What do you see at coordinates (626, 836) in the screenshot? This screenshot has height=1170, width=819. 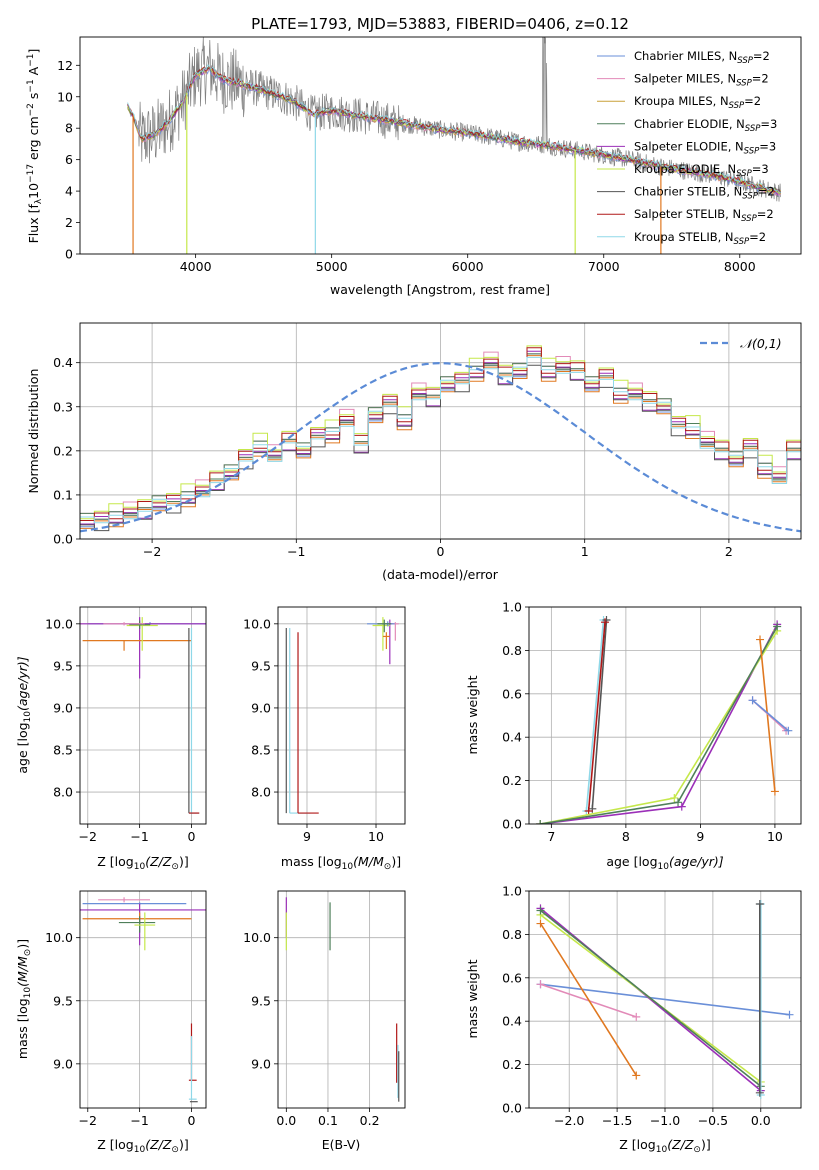 I see `x-tick-label: 8` at bounding box center [626, 836].